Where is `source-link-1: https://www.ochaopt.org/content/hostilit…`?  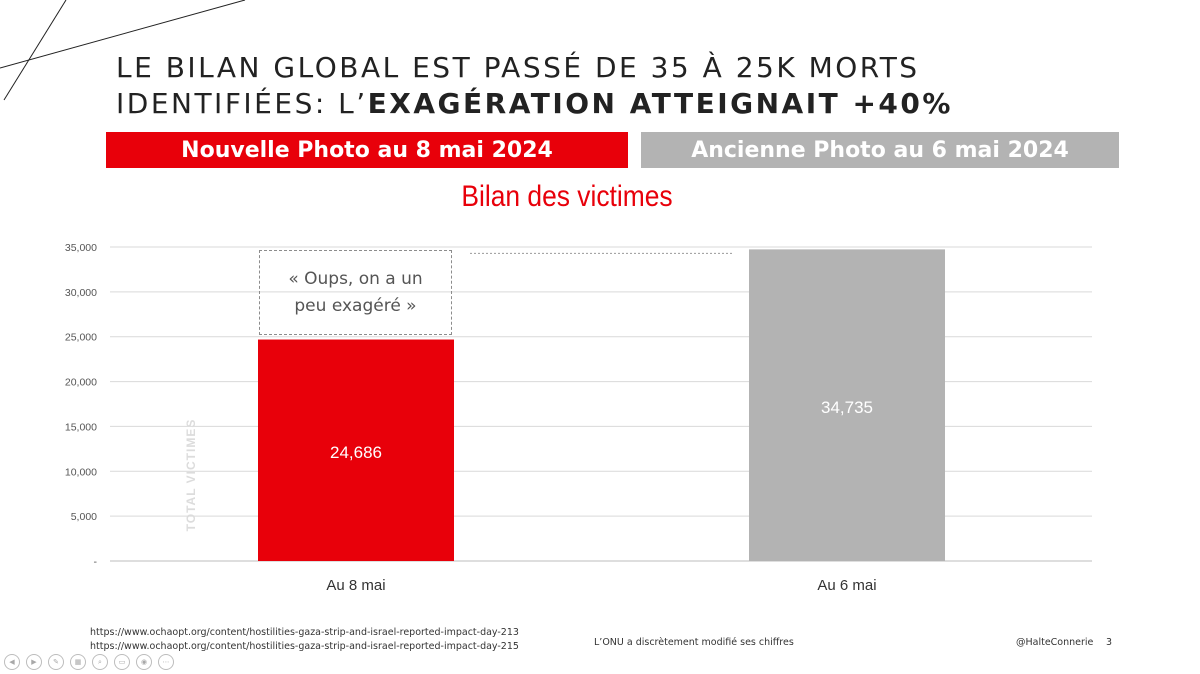 source-link-1: https://www.ochaopt.org/content/hostilit… is located at coordinates (304, 632).